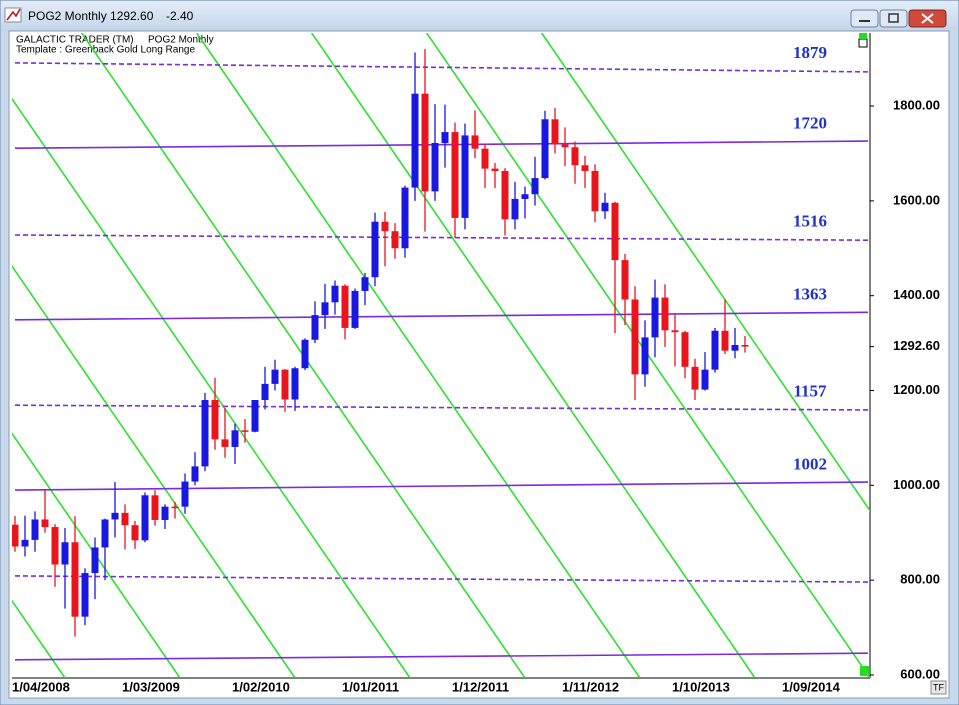  Describe the element at coordinates (863, 43) in the screenshot. I see `panel-button` at that location.